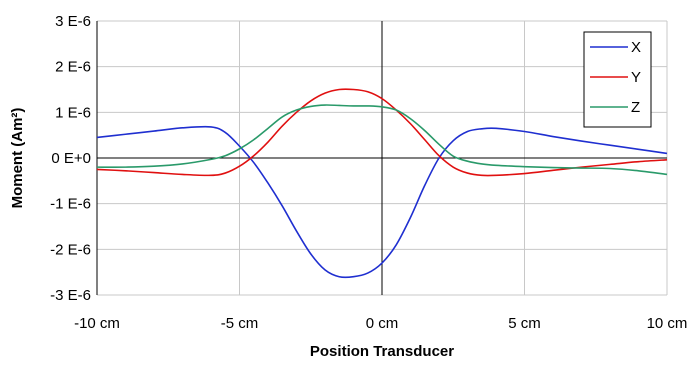 This screenshot has width=694, height=366. Describe the element at coordinates (70, 249) in the screenshot. I see `y-tick-label: -2 E-6` at that location.